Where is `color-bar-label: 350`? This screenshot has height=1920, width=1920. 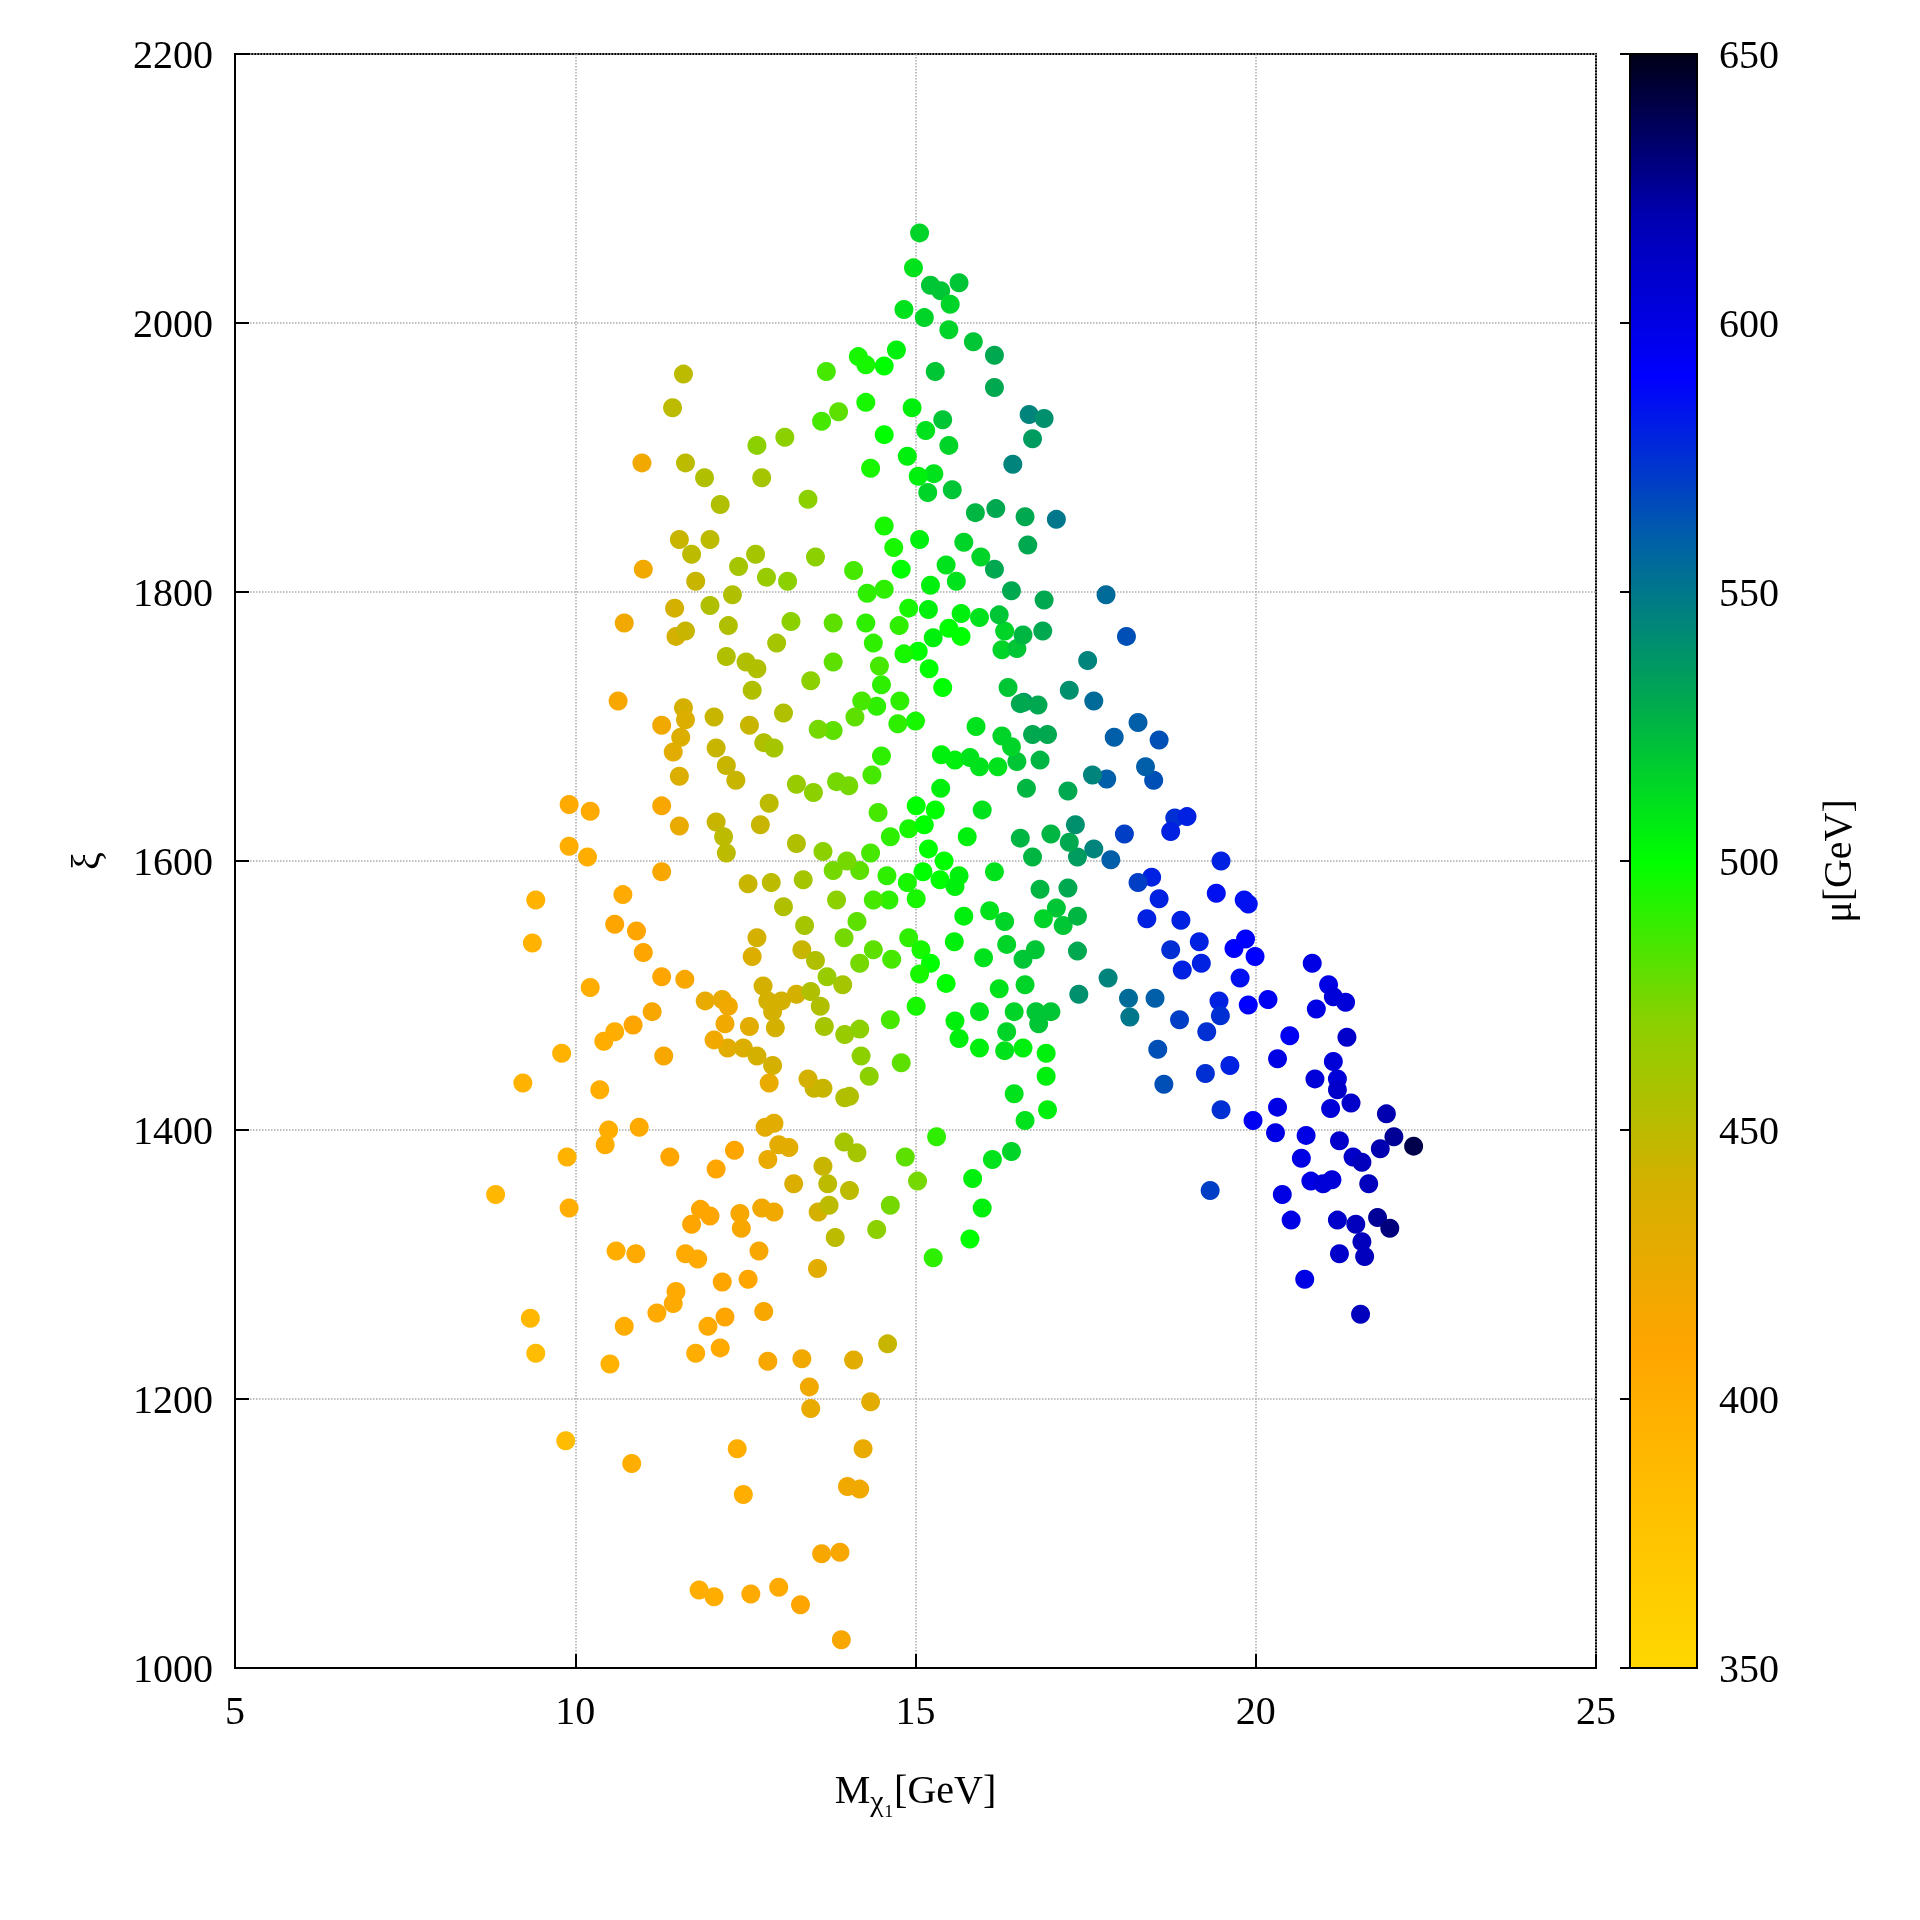 color-bar-label: 350 is located at coordinates (1749, 1668).